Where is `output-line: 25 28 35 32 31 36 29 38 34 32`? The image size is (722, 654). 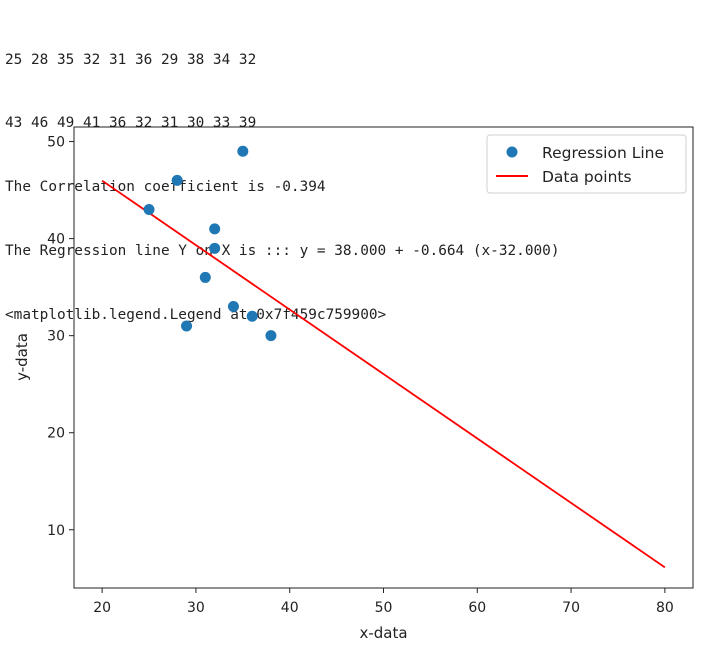
output-line: 25 28 35 32 31 36 29 38 34 32 is located at coordinates (131, 59).